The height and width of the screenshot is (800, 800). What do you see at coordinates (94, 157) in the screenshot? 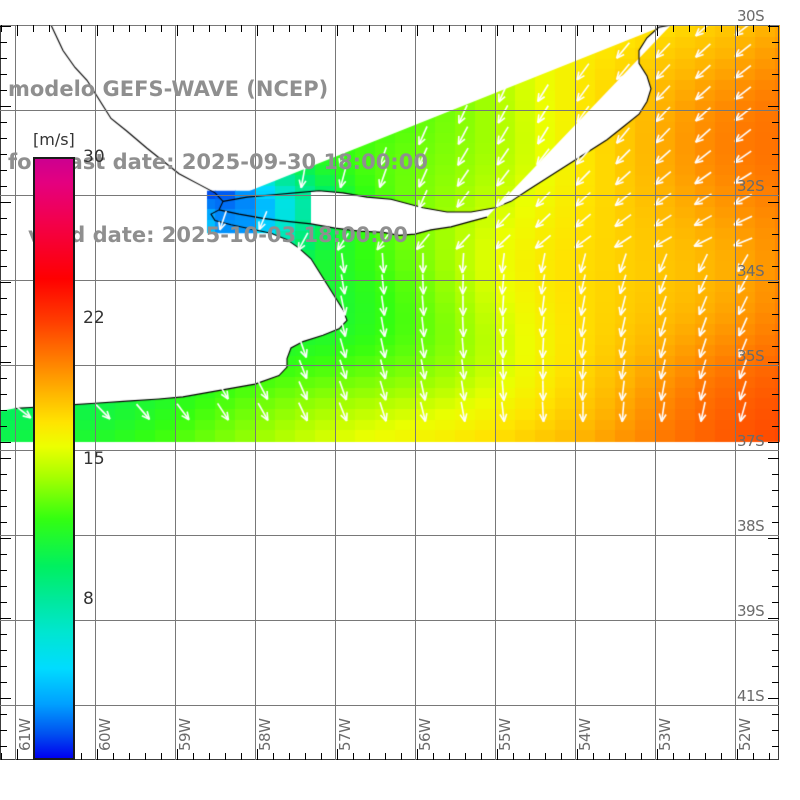
I see `colorbar-tick-30: 30` at bounding box center [94, 157].